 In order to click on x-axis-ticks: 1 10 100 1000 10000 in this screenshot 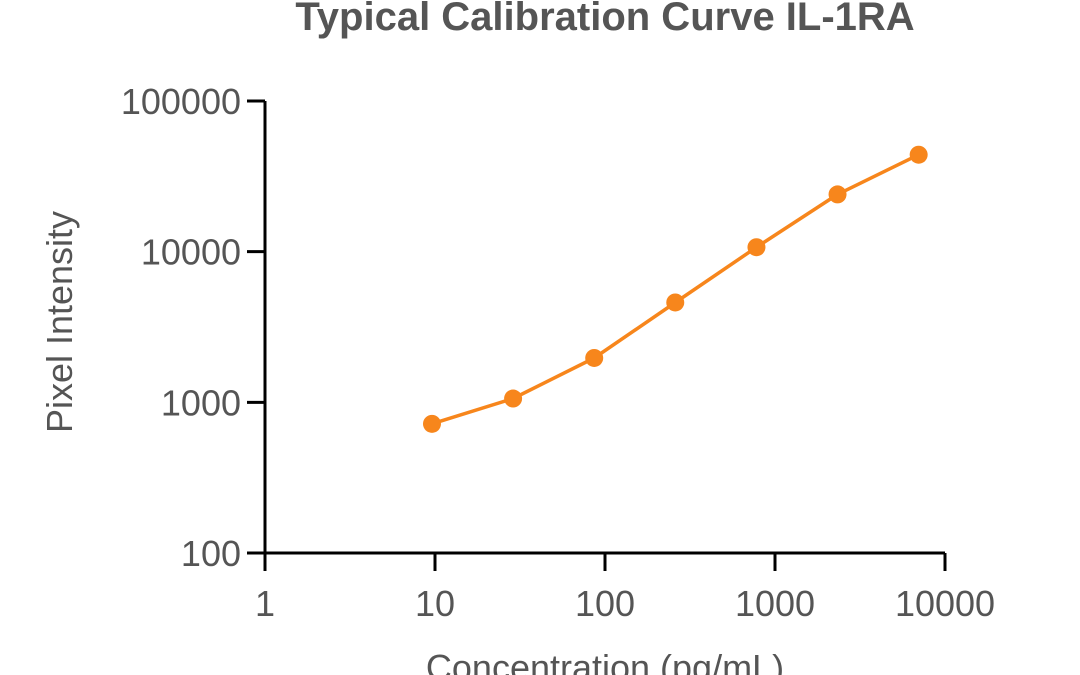, I will do `click(625, 588)`.